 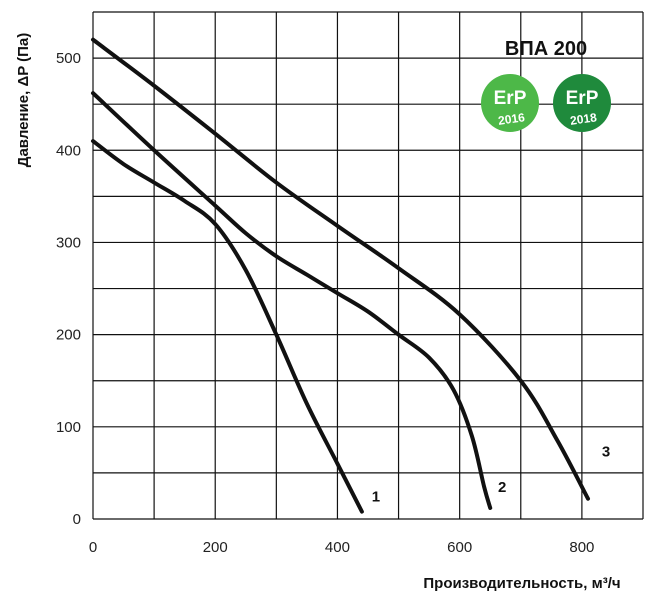 I want to click on model-label: ВПА 200, so click(x=546, y=49).